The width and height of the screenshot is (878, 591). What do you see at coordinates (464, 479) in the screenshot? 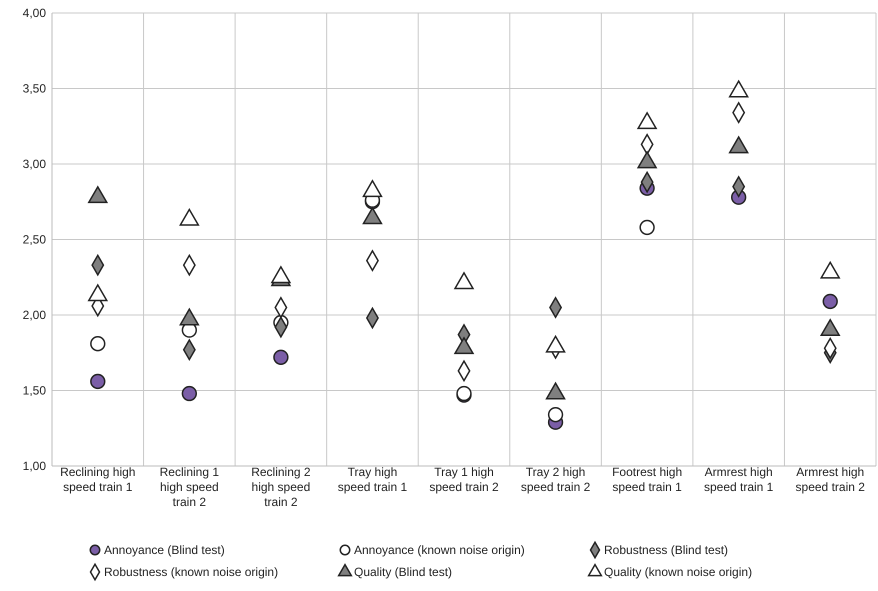
I see `x-tick-label: Tray 1 high speed train 2` at bounding box center [464, 479].